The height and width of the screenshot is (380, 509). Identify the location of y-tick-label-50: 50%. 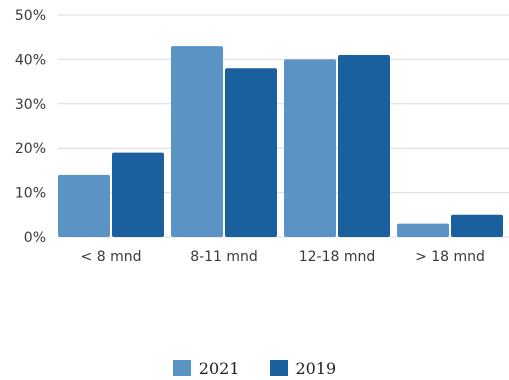
(30, 16).